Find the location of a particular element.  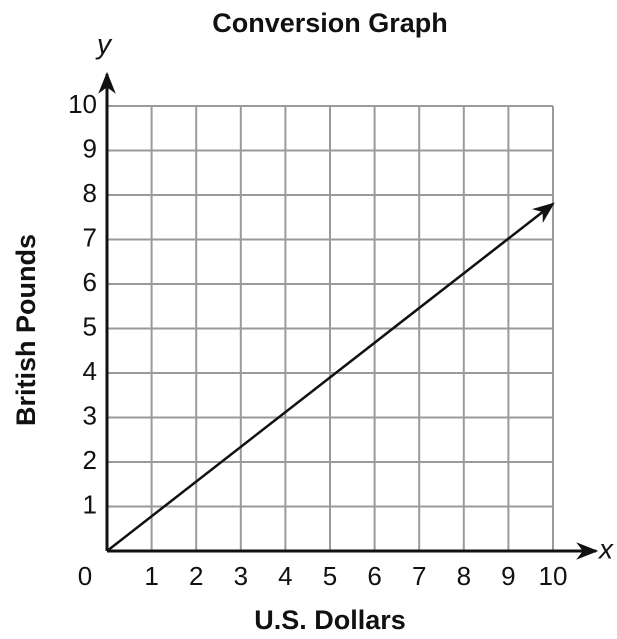

x-tick-label: 8 is located at coordinates (464, 576).